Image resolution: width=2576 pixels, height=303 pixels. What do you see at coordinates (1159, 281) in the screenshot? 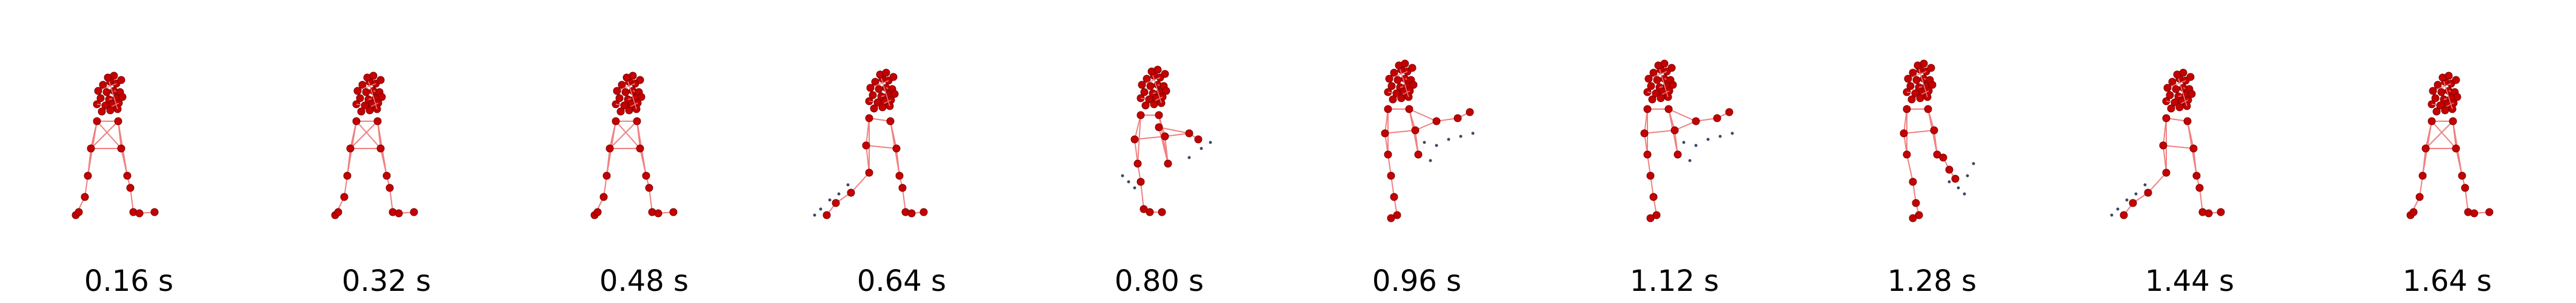
I see `time-caption: 0.80 s` at bounding box center [1159, 281].